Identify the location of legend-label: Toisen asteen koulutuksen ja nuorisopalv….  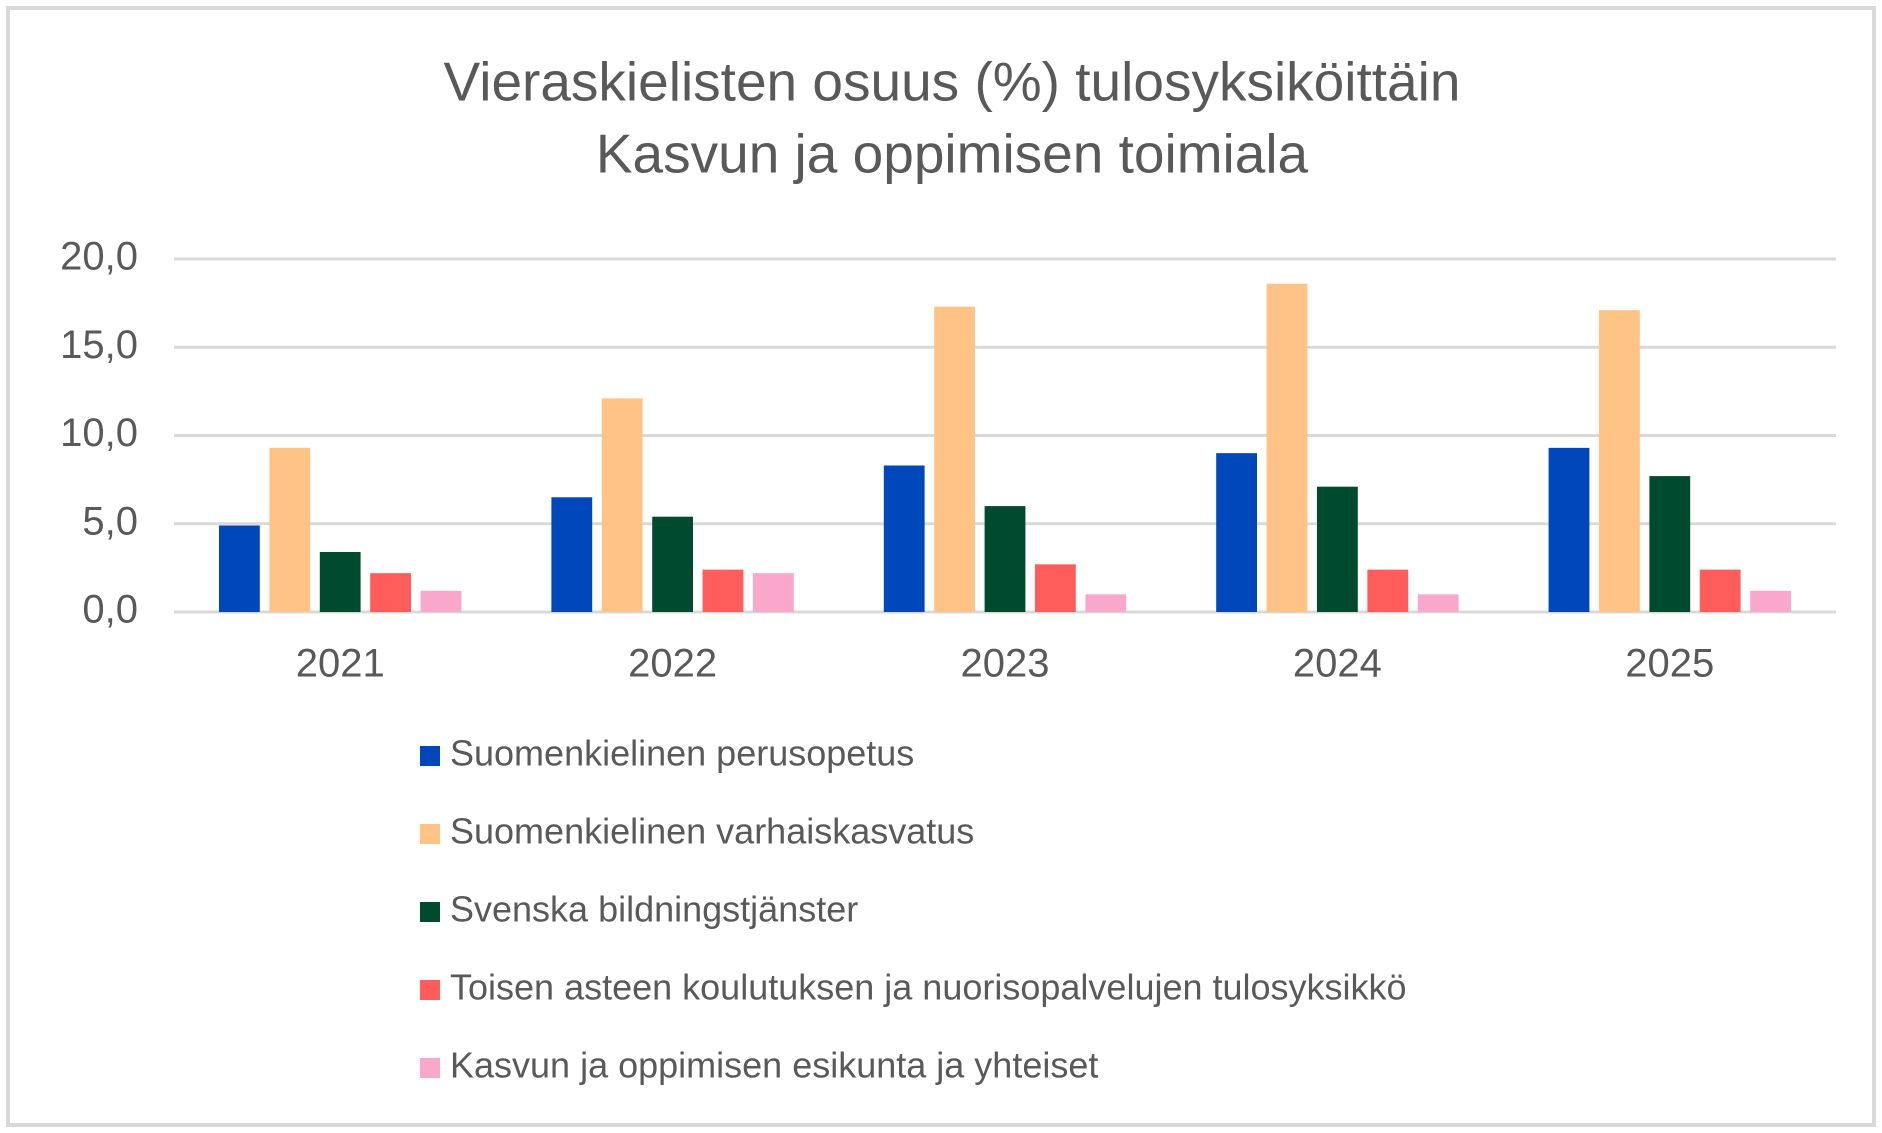
(928, 987).